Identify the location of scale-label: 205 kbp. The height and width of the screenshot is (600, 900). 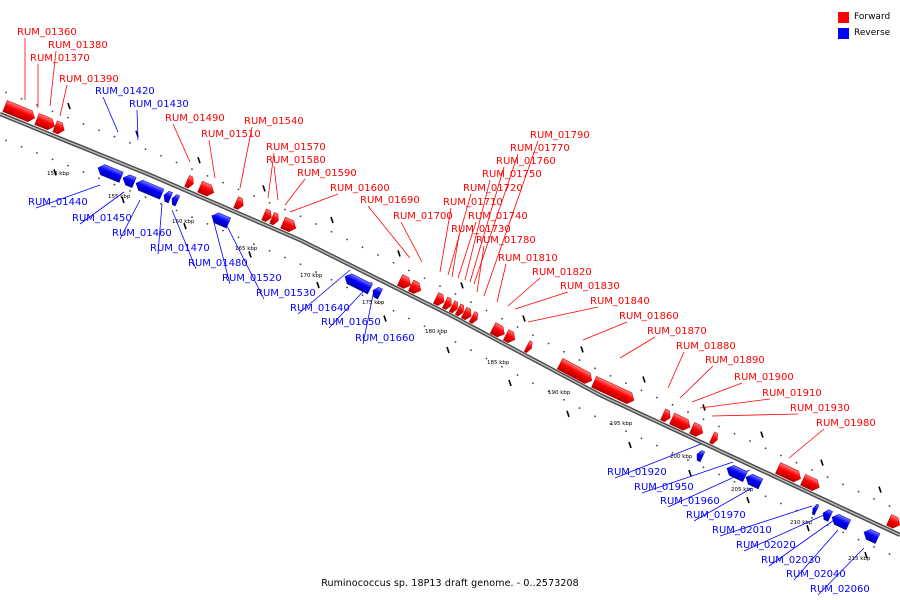
(742, 490).